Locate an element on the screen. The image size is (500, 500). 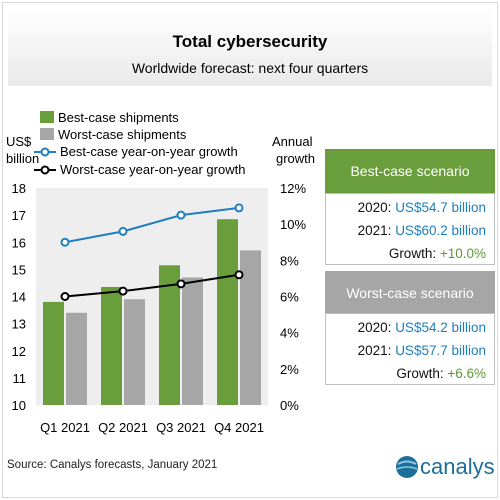
legend-marker-worst-line is located at coordinates (45, 170).